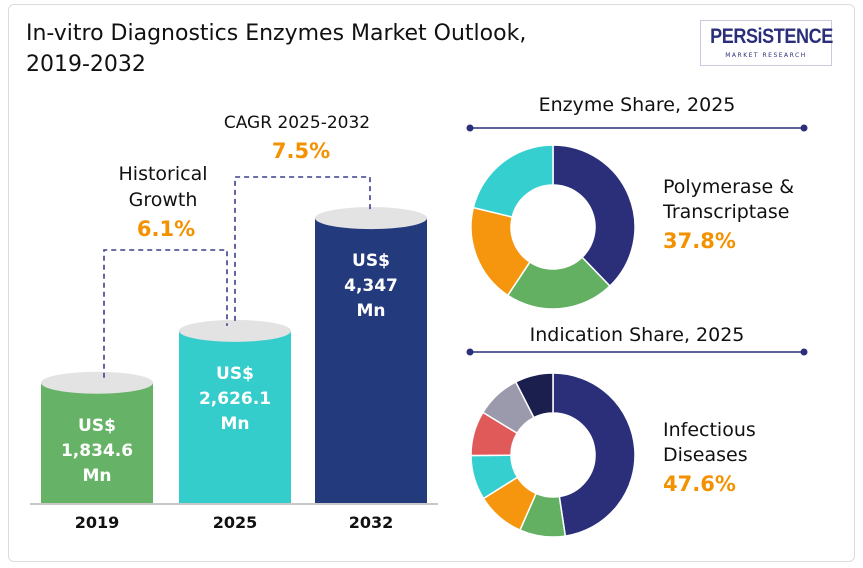 This screenshot has width=863, height=568. What do you see at coordinates (371, 522) in the screenshot?
I see `x-tick-label: 2032` at bounding box center [371, 522].